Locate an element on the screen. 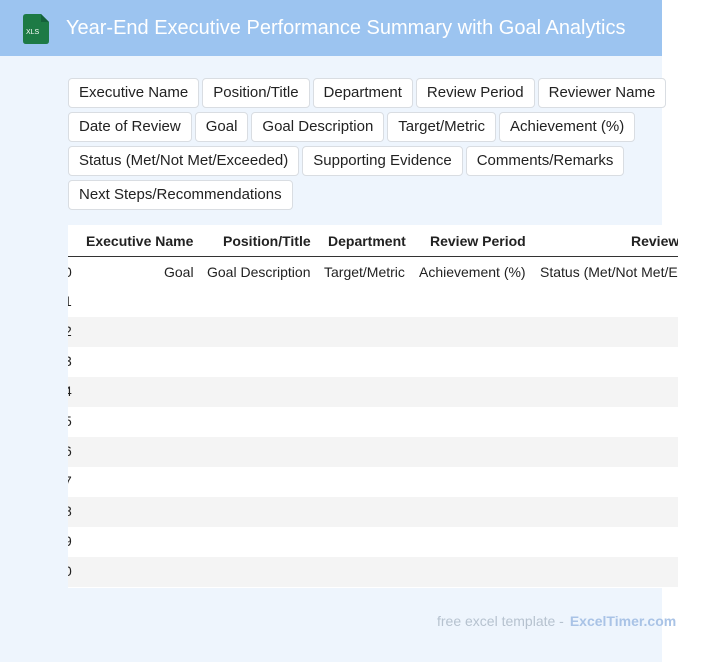 The width and height of the screenshot is (702, 662). field-tag: Next Steps/Recommendations is located at coordinates (180, 195).